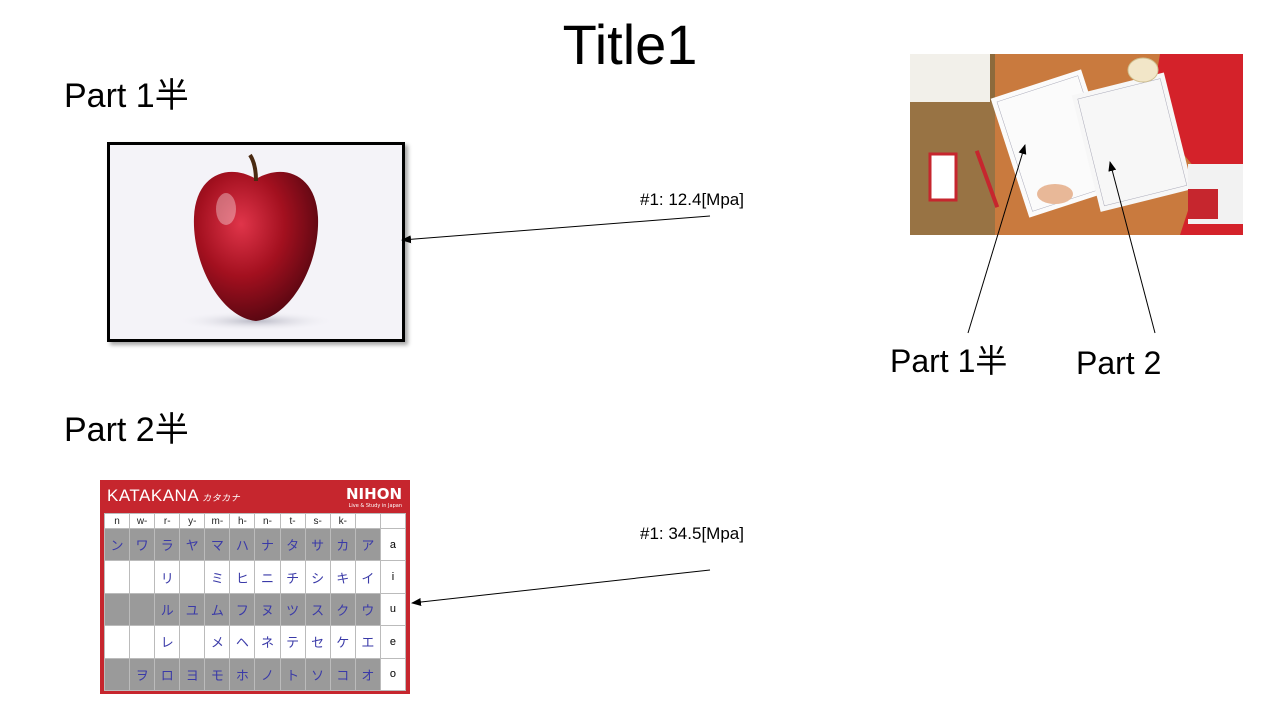 Image resolution: width=1280 pixels, height=720 pixels. What do you see at coordinates (374, 497) in the screenshot?
I see `nihon-logo: NIHON Live & Study in Japan` at bounding box center [374, 497].